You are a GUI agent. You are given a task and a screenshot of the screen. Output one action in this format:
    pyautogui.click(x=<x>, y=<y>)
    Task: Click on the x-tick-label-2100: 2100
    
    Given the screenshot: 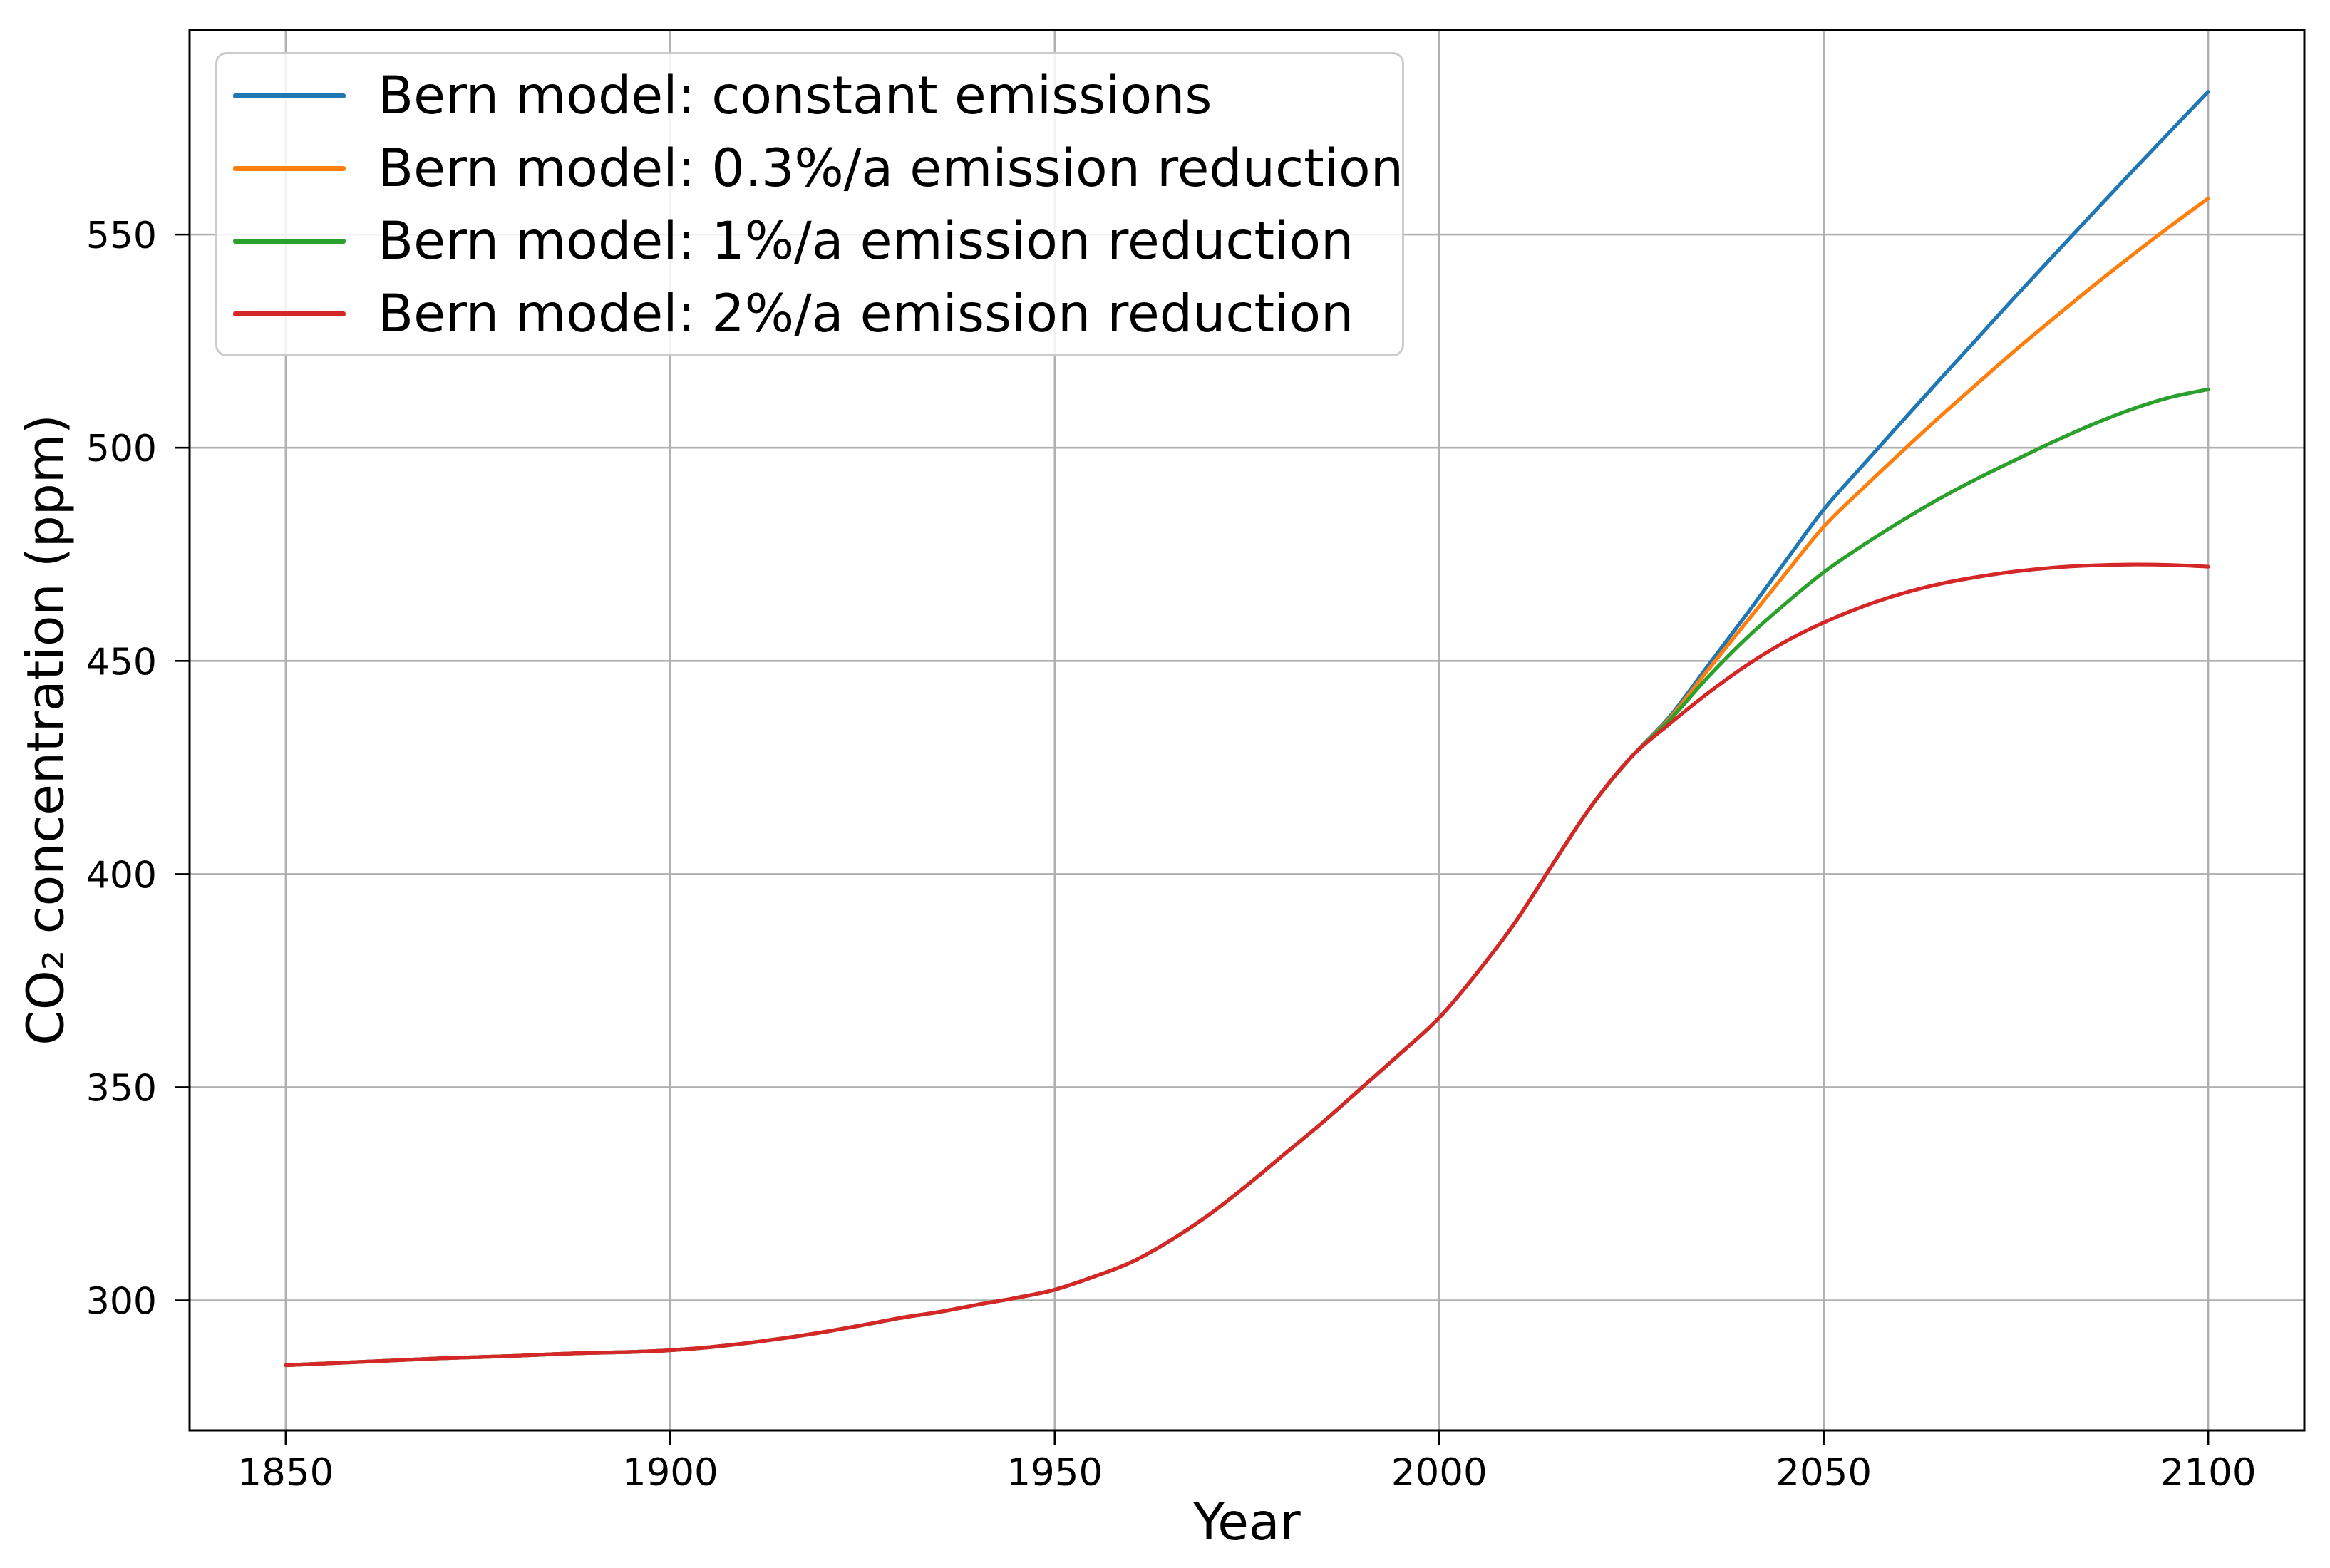 What is the action you would take?
    pyautogui.click(x=2208, y=1473)
    